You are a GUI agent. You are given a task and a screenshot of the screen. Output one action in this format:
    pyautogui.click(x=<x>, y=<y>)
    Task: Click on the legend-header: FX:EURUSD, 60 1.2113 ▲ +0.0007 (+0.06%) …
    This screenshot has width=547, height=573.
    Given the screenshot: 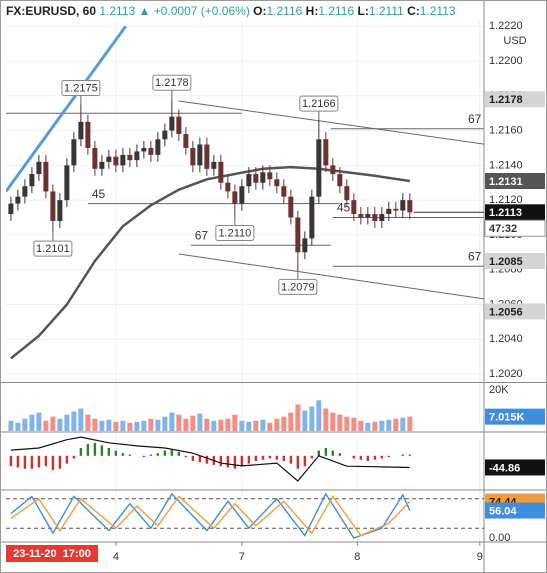 What is the action you would take?
    pyautogui.click(x=231, y=11)
    